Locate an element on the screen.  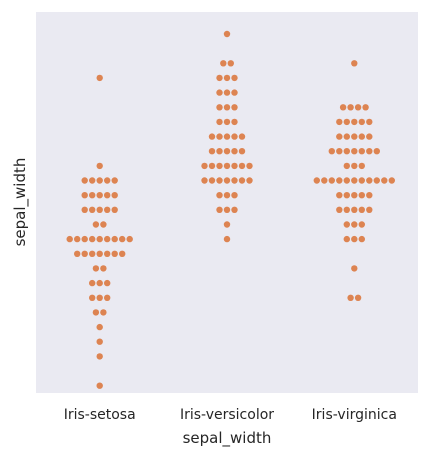
y-axis-label: sepal_width is located at coordinates (20, 202).